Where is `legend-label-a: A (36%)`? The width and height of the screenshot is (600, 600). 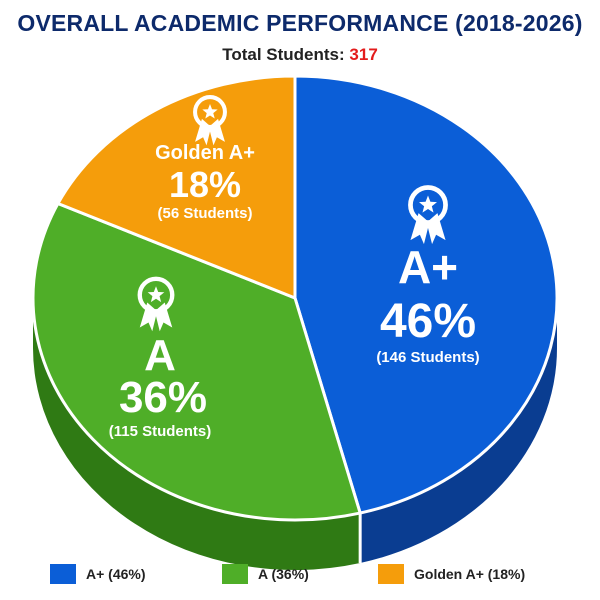
legend-label-a: A (36%) is located at coordinates (283, 574).